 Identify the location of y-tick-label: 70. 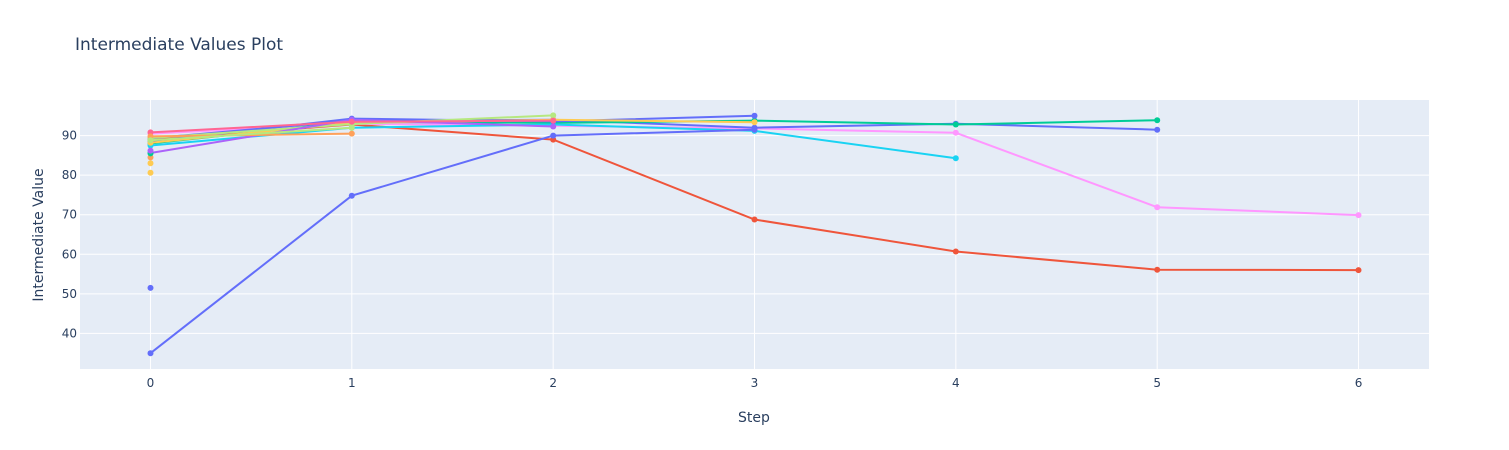
(69, 215).